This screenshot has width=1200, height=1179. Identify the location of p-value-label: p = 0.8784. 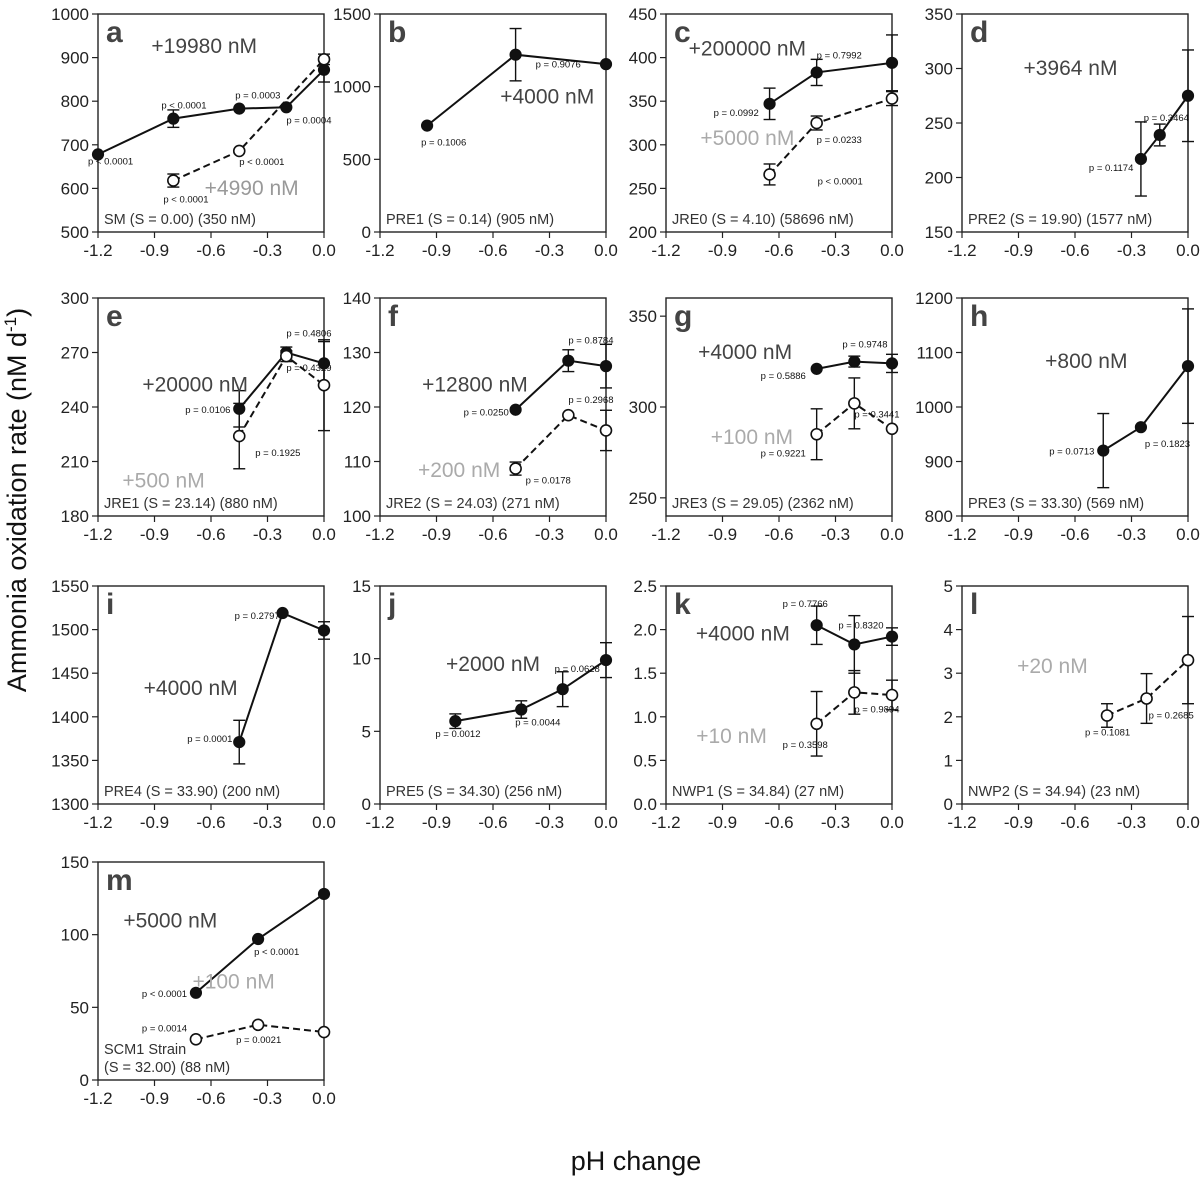
(590, 341).